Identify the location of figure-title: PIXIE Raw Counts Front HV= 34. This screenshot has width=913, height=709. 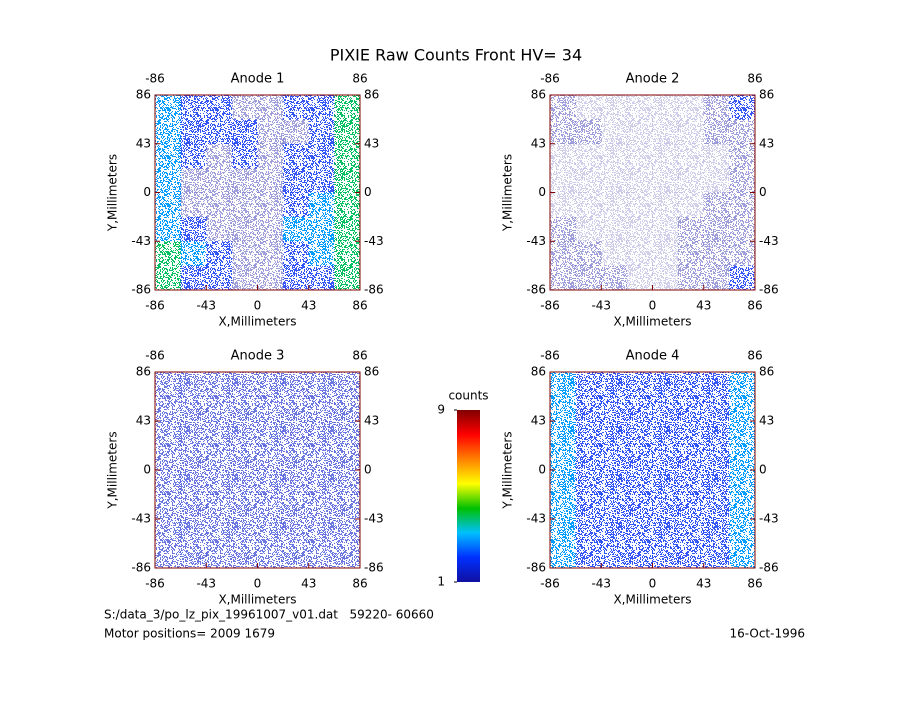
(456, 55).